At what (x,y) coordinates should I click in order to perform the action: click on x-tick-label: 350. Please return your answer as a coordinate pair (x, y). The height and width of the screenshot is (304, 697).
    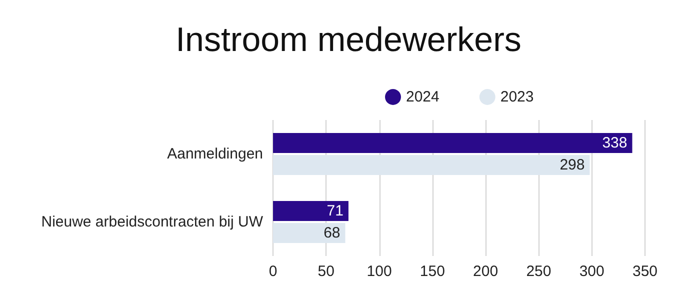
    Looking at the image, I should click on (645, 271).